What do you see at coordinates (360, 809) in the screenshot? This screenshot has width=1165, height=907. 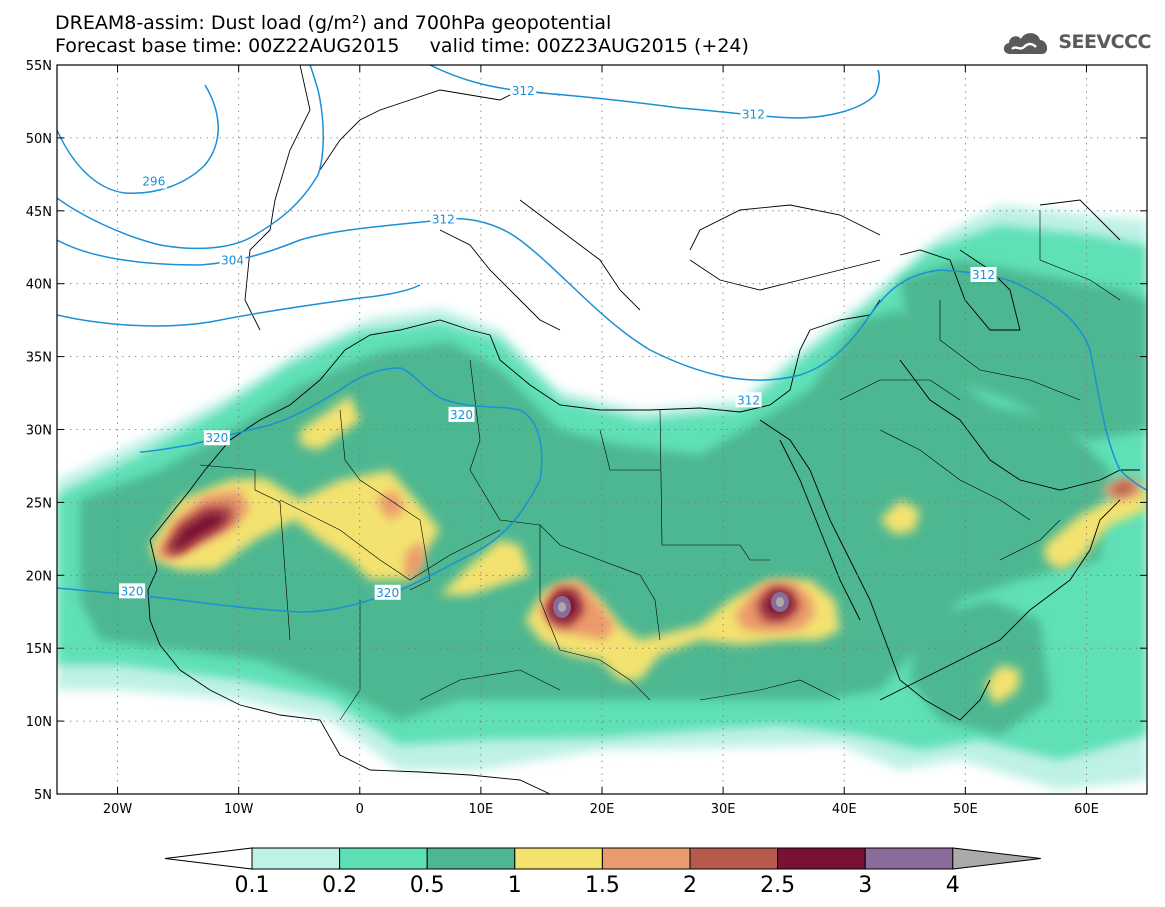 I see `lon-tick-label: 0` at bounding box center [360, 809].